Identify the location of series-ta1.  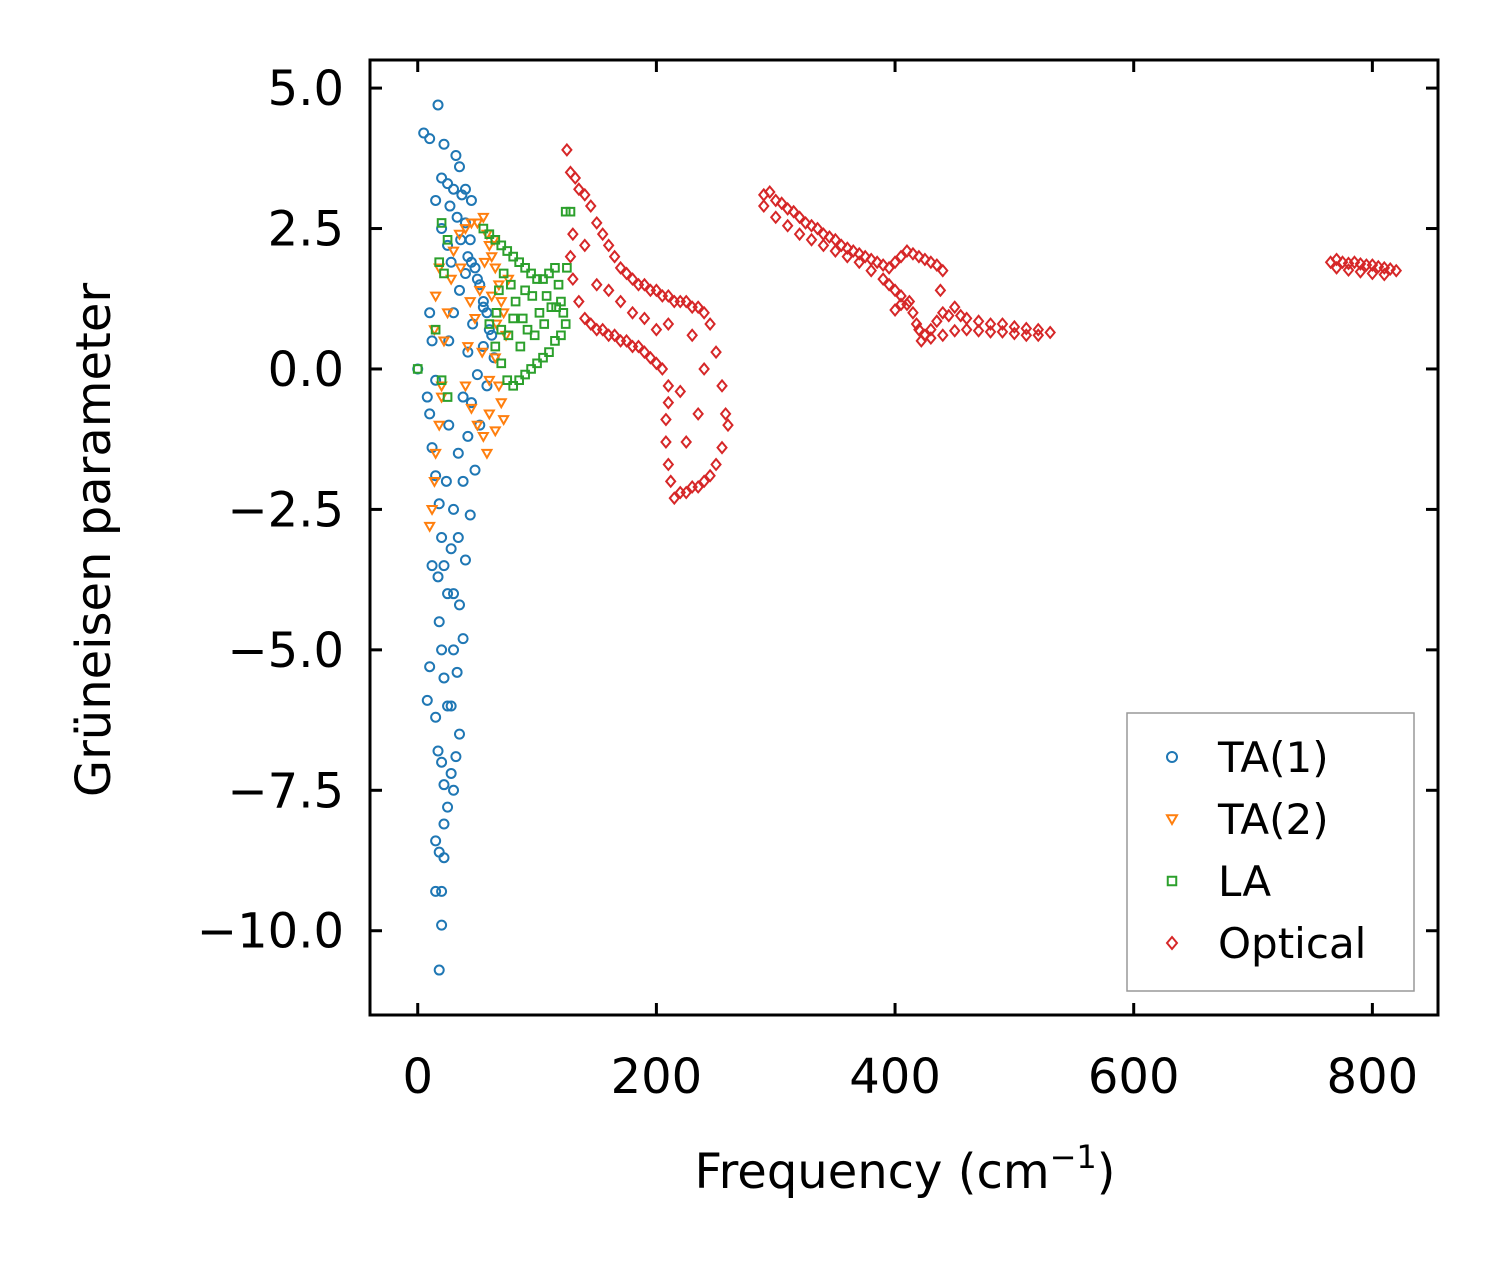
(456, 537).